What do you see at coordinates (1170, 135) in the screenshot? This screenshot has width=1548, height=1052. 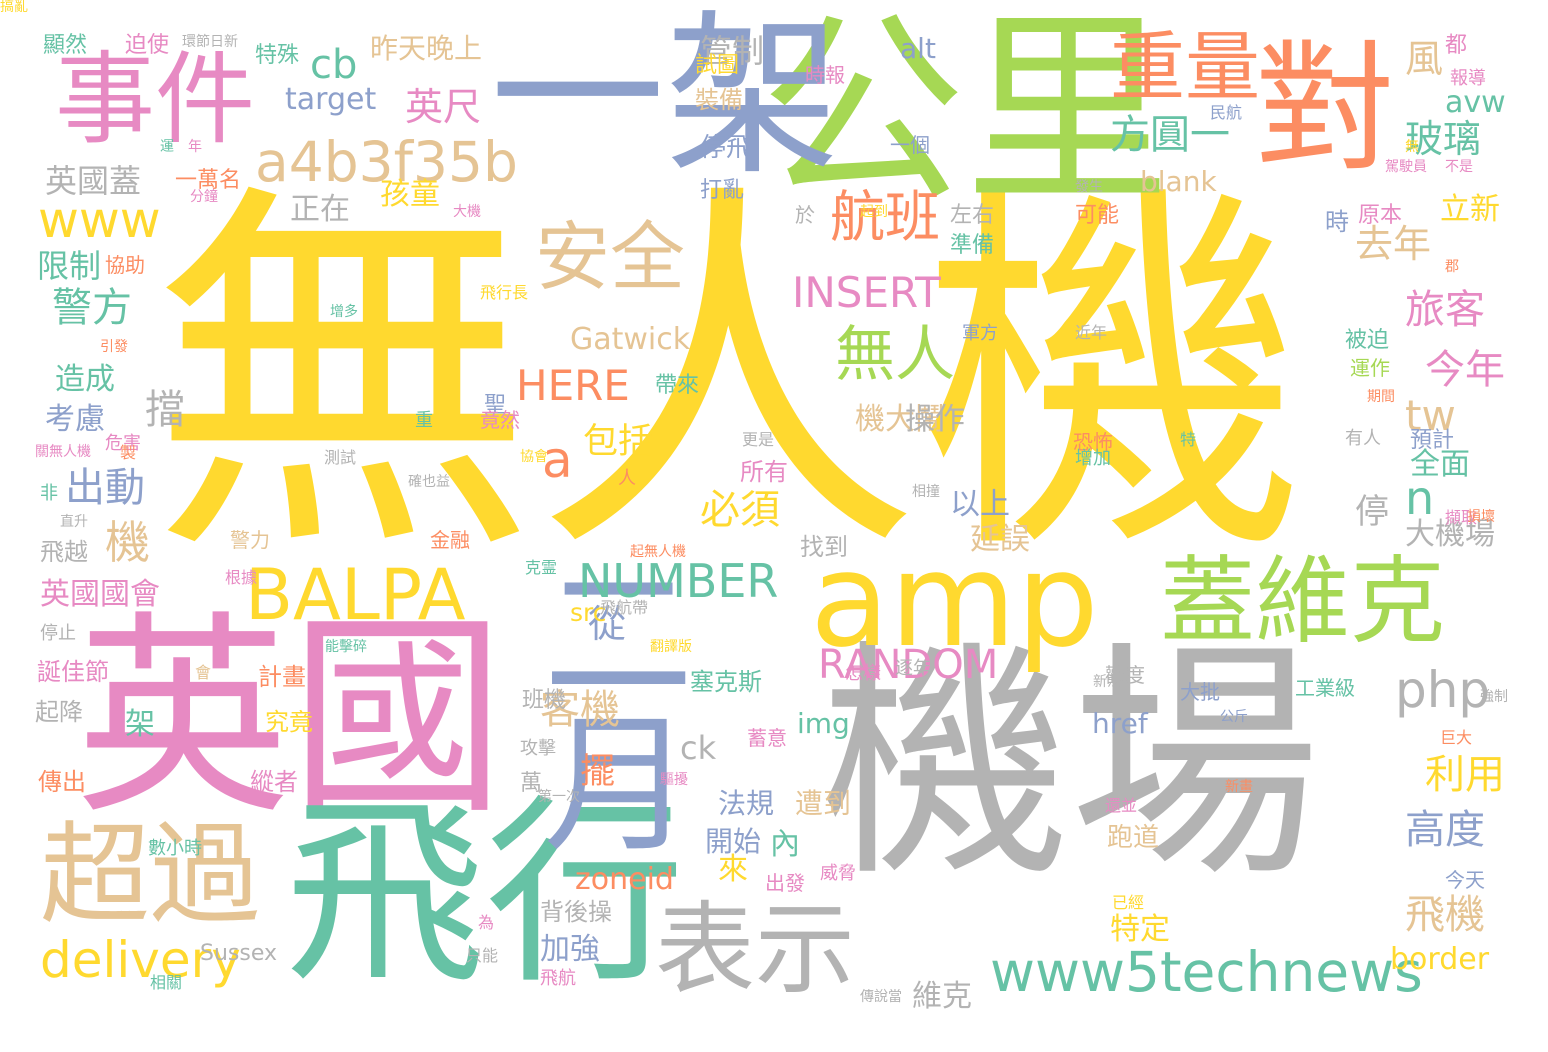 I see `word-27-cjk: 方圓一` at bounding box center [1170, 135].